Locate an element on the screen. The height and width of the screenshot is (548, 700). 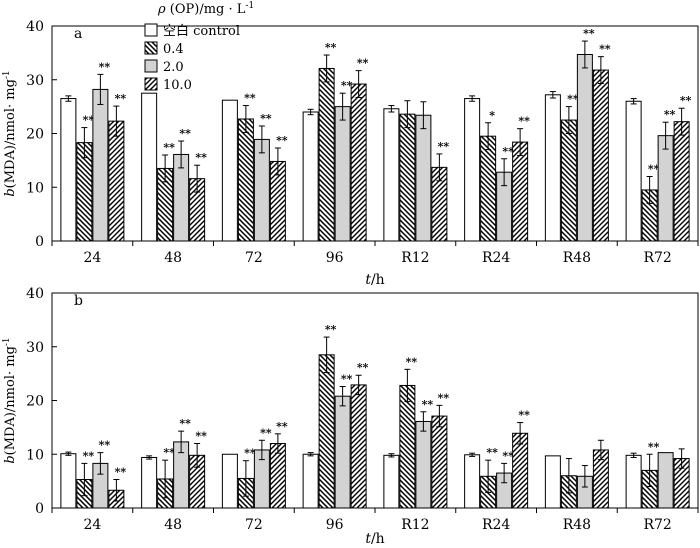
x-axis-label: t/h is located at coordinates (374, 539).